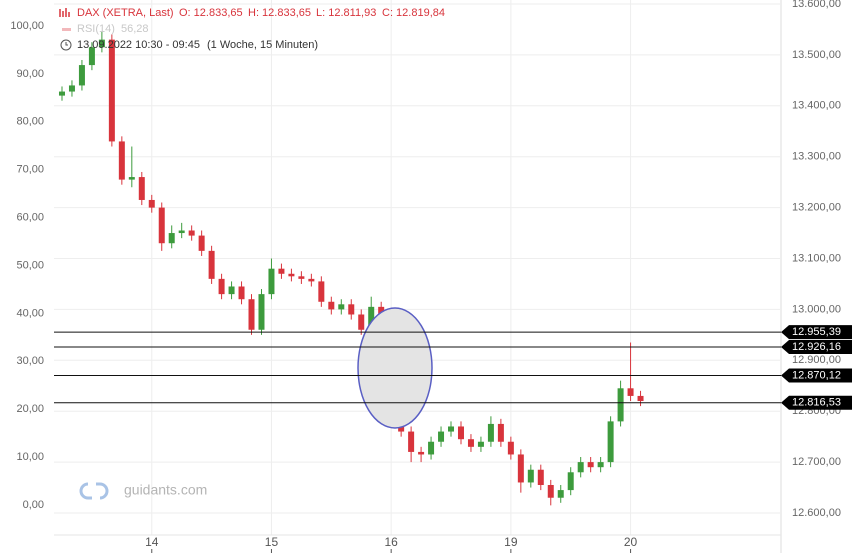  I want to click on watermark-text: guidants.com, so click(165, 490).